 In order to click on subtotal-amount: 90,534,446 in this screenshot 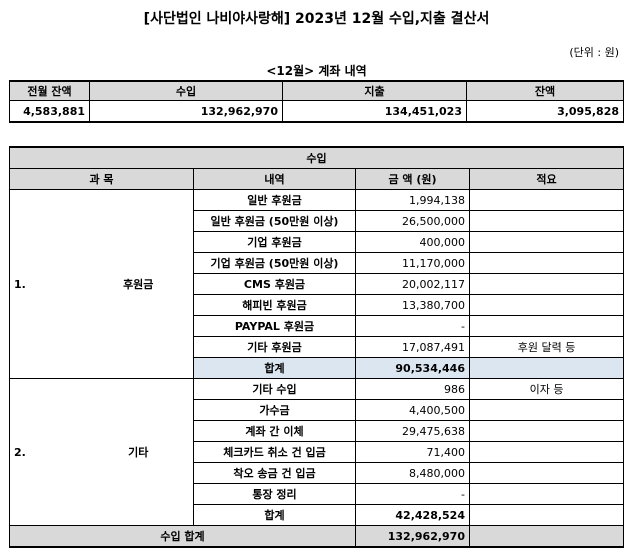, I will do `click(412, 368)`.